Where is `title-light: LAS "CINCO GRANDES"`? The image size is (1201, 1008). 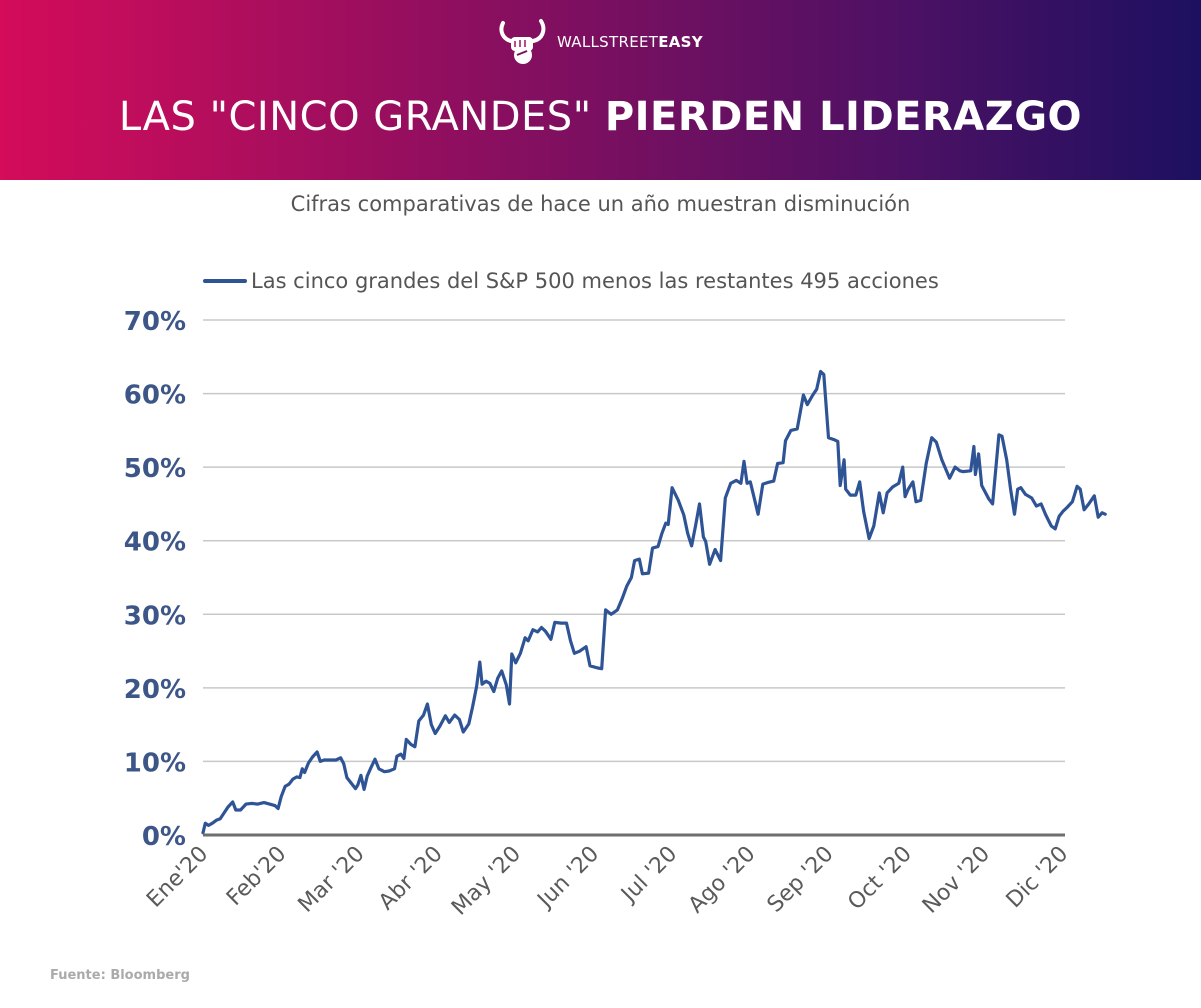
title-light: LAS "CINCO GRANDES" is located at coordinates (355, 117).